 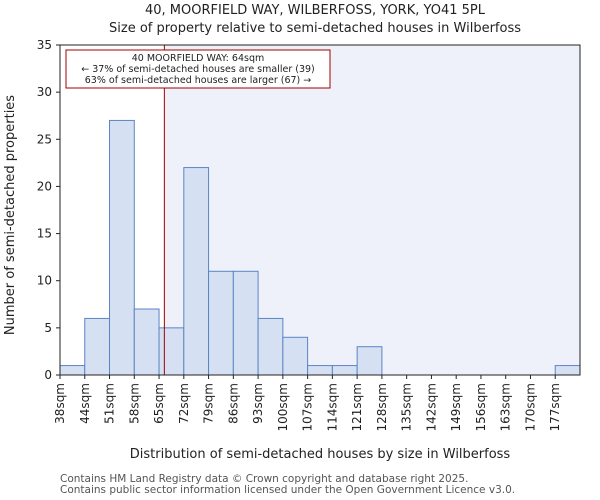 I want to click on x-tick-label: 86sqm, so click(x=233, y=403).